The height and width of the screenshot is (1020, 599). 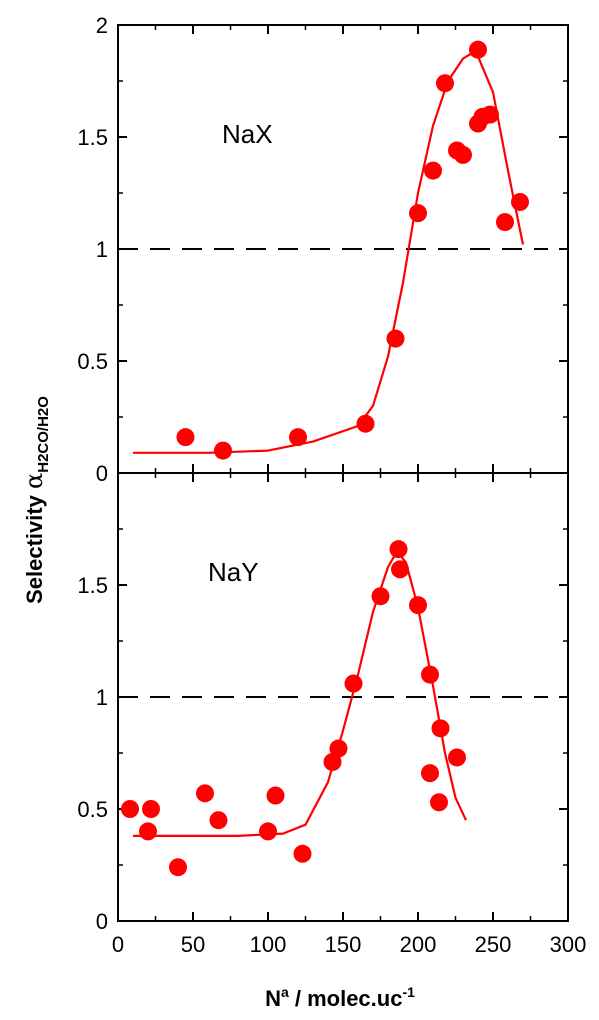 What do you see at coordinates (285, 992) in the screenshot?
I see `x-axis-title-sup: a` at bounding box center [285, 992].